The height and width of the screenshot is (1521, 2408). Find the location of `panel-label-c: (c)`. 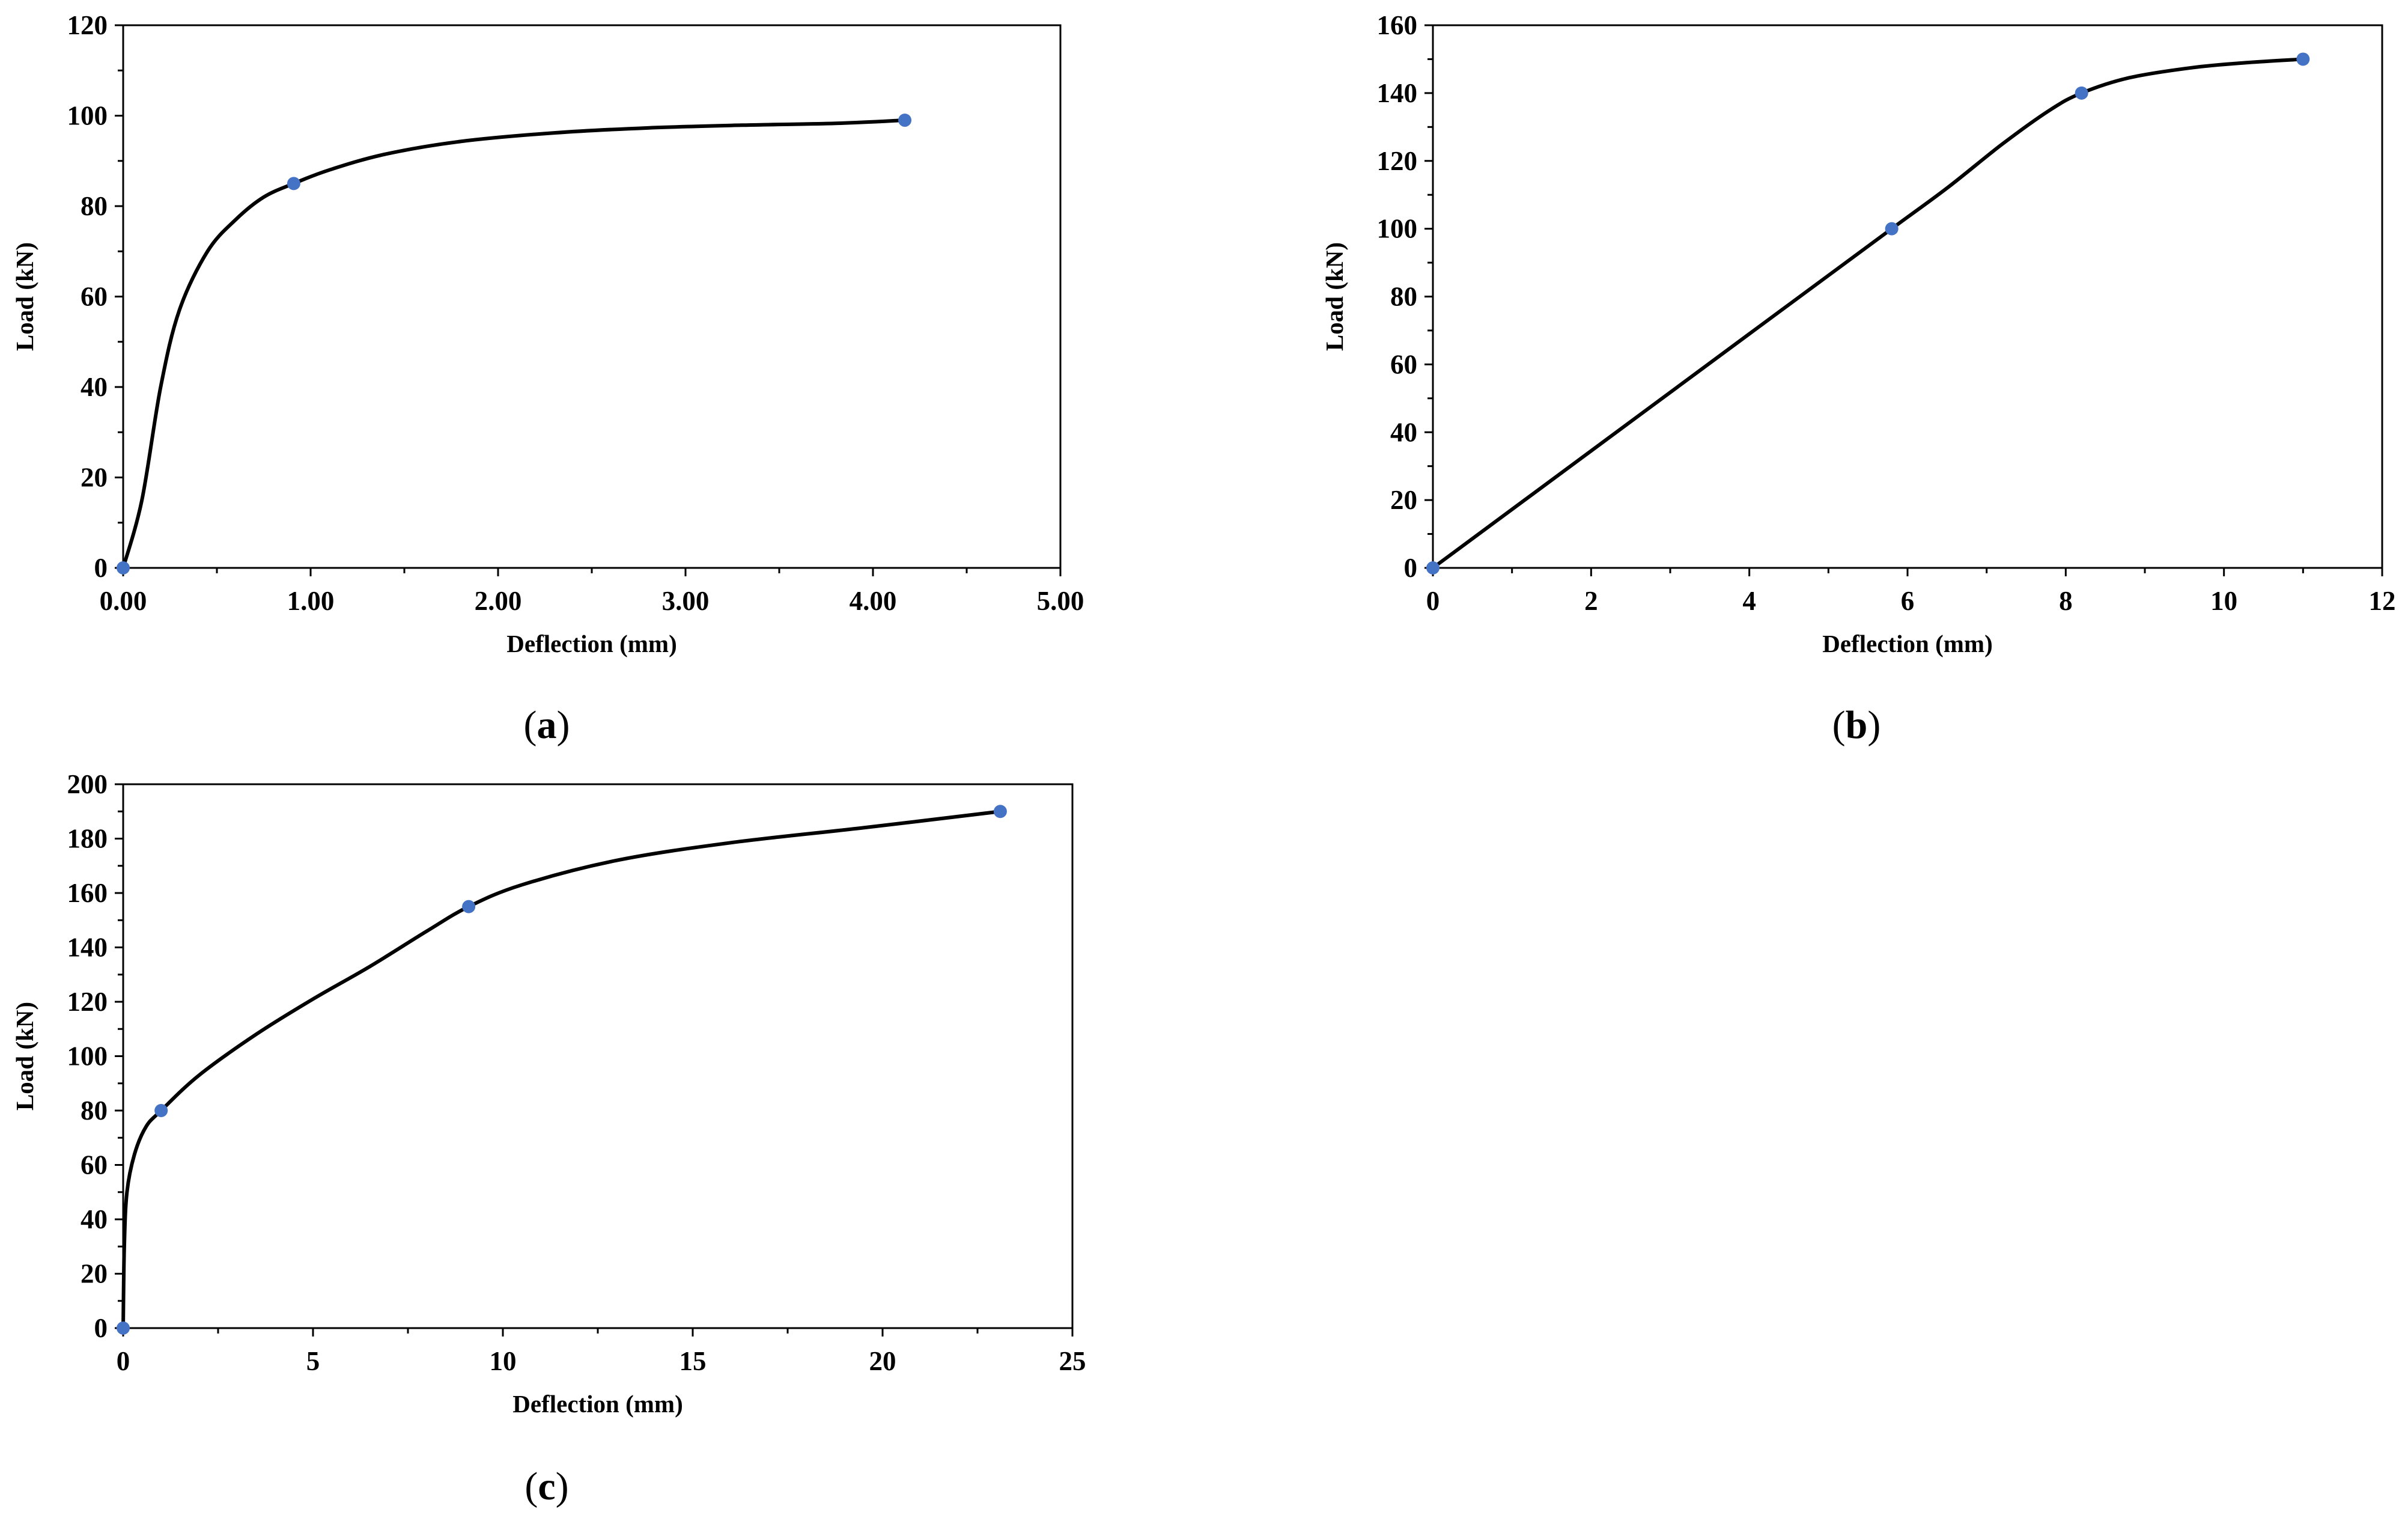

panel-label-c: (c) is located at coordinates (546, 1486).